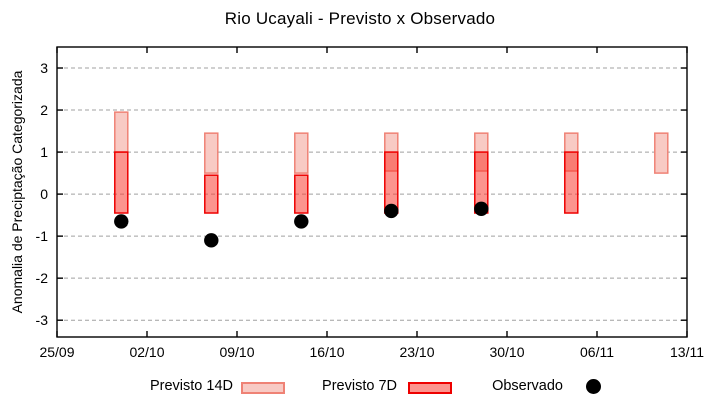 This screenshot has width=720, height=400. What do you see at coordinates (359, 386) in the screenshot?
I see `legend-label-previsto-7d: Previsto 7D` at bounding box center [359, 386].